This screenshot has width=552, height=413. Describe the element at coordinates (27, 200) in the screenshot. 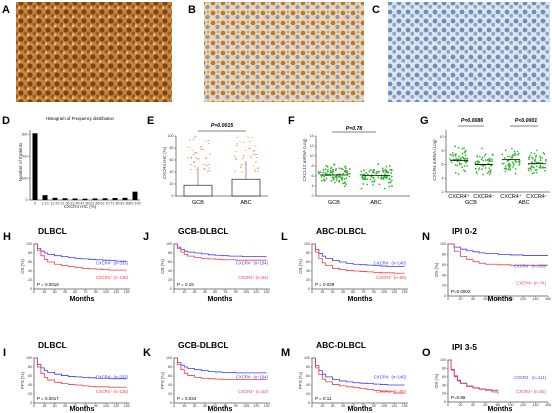

I see `histogram-ytick-label: 0` at that location.